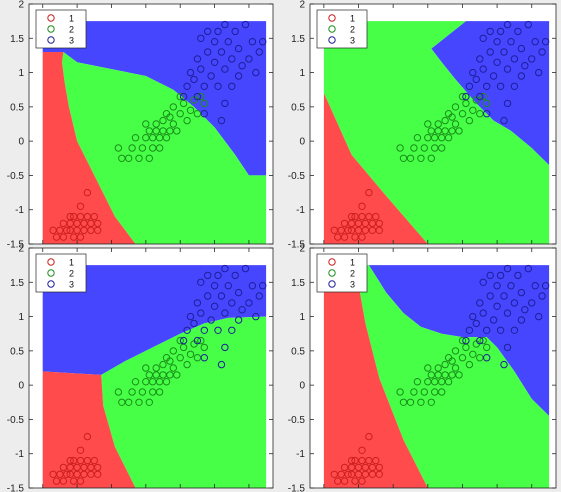  What do you see at coordinates (71, 19) in the screenshot?
I see `legend-label-class-1: 1` at bounding box center [71, 19].